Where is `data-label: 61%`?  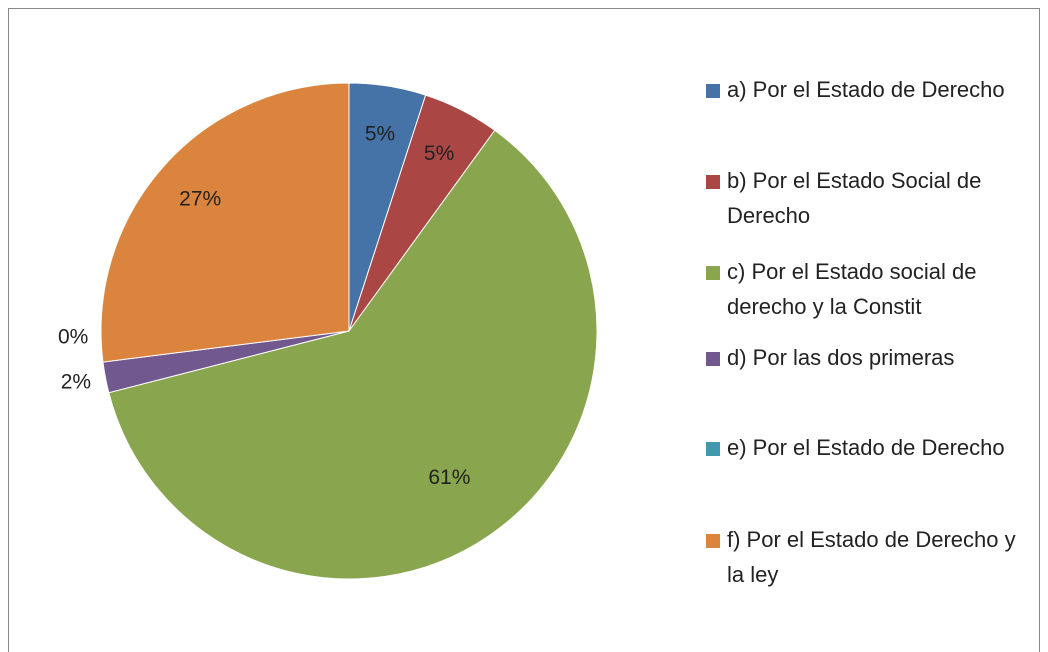
data-label: 61% is located at coordinates (449, 477).